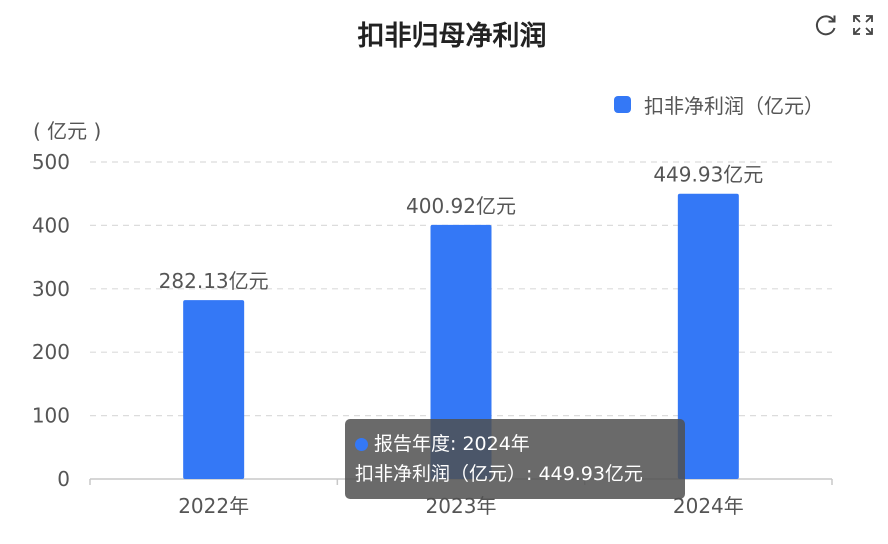 This screenshot has width=888, height=544. I want to click on y-tick-label: 100, so click(51, 416).